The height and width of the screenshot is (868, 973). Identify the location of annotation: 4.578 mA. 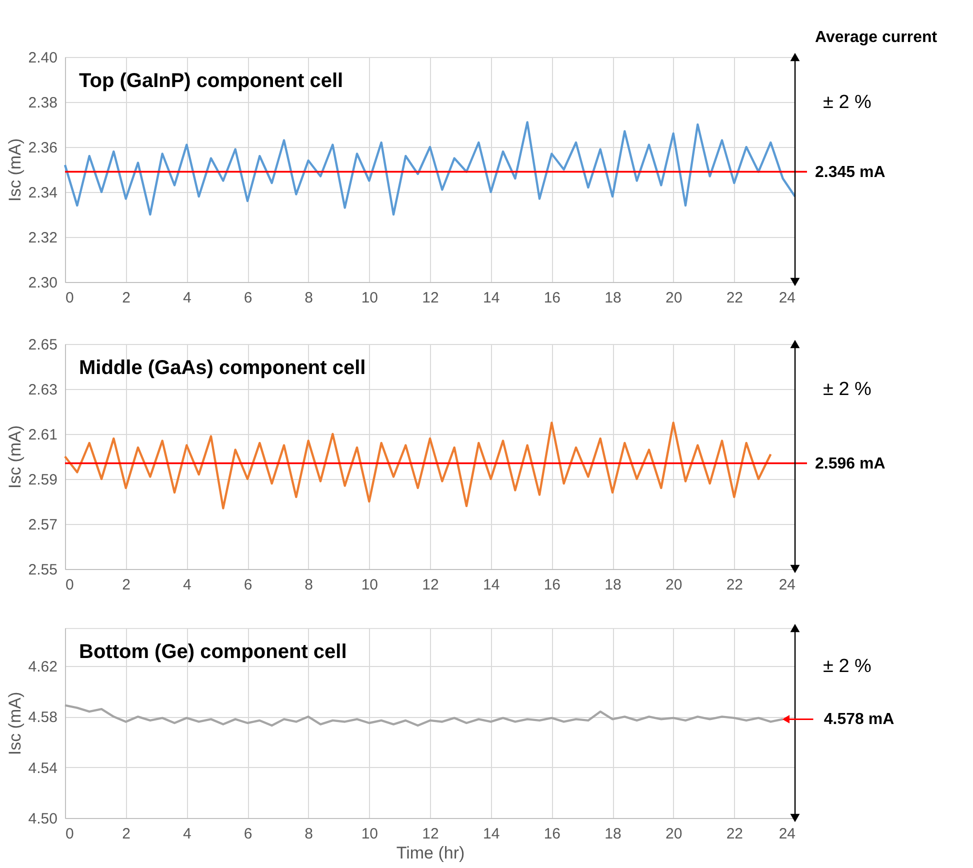
(859, 719).